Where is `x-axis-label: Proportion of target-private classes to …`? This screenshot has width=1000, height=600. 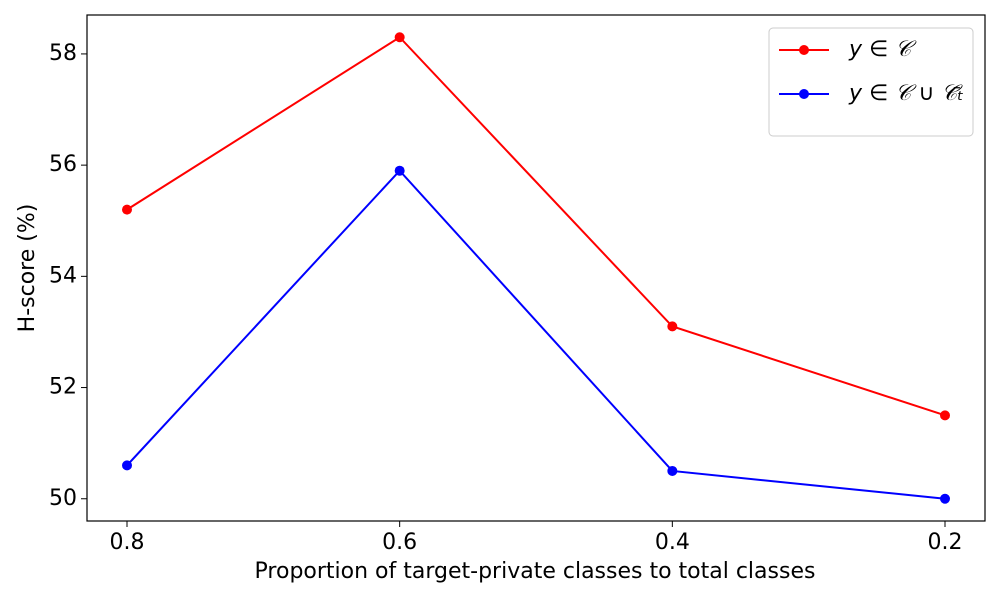 x-axis-label: Proportion of target-private classes to … is located at coordinates (535, 571).